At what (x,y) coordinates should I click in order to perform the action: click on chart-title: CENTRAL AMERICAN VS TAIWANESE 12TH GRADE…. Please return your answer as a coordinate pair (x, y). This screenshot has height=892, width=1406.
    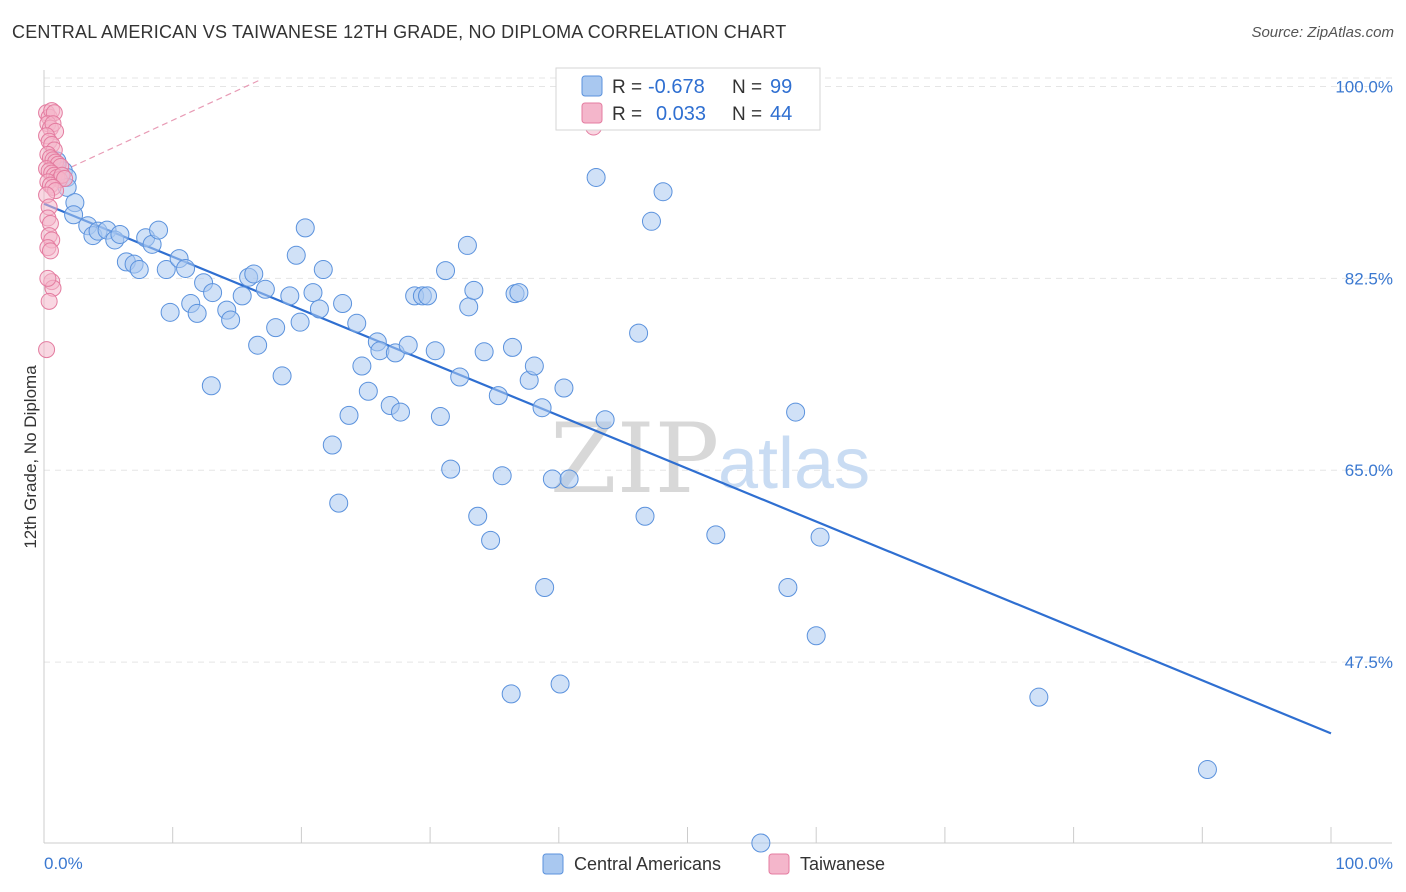
    Looking at the image, I should click on (399, 32).